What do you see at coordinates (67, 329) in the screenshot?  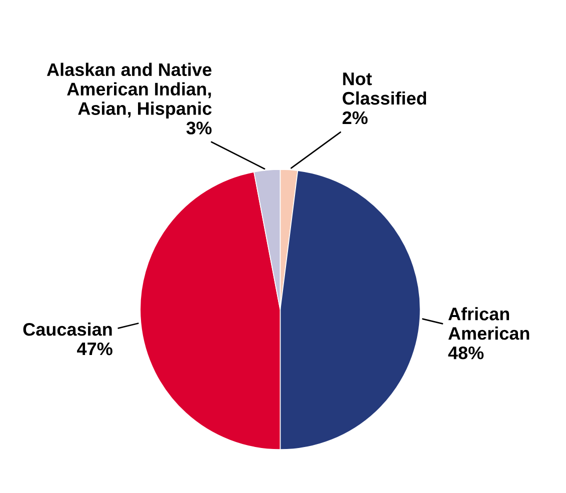 I see `slice-label: Caucasian` at bounding box center [67, 329].